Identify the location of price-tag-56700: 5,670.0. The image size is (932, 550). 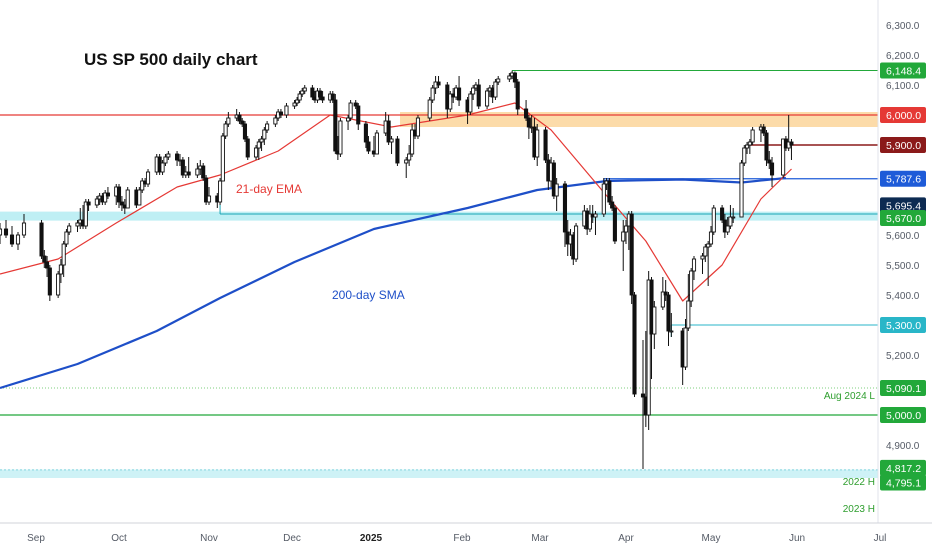
(903, 218).